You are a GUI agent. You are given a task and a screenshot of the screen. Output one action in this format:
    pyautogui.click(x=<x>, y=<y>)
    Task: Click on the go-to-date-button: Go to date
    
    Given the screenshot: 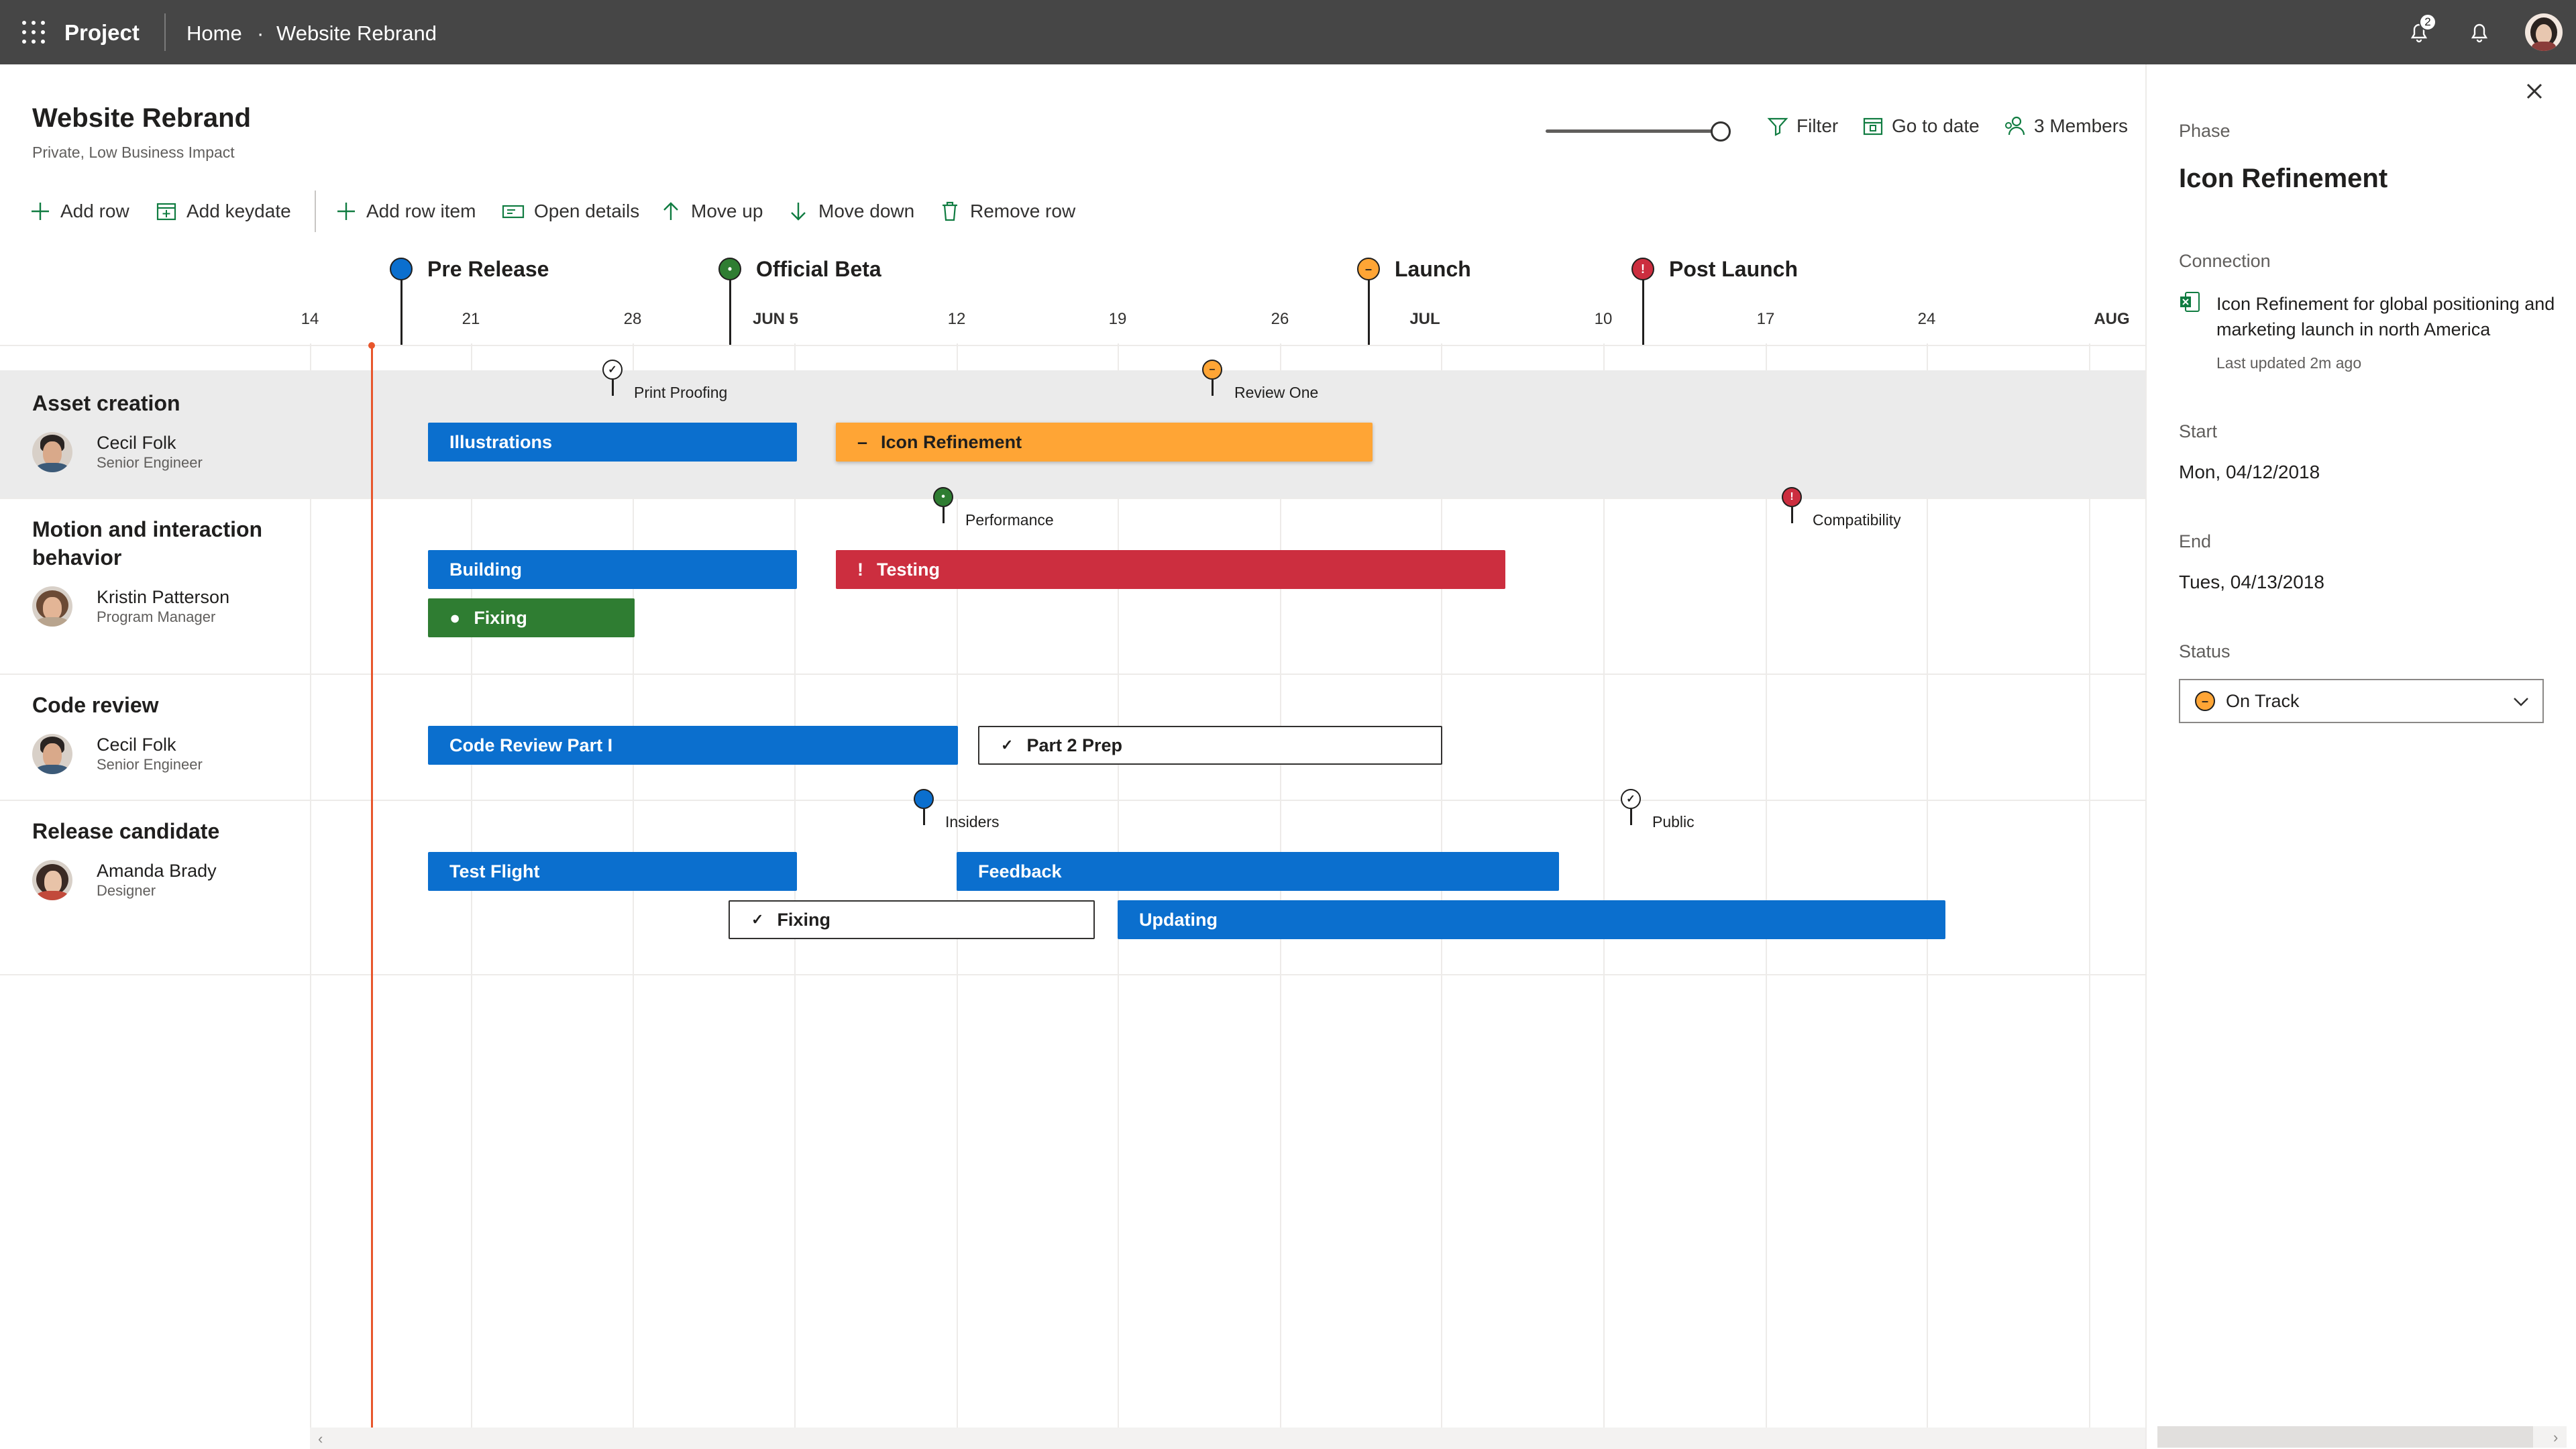 What is the action you would take?
    pyautogui.click(x=1921, y=126)
    